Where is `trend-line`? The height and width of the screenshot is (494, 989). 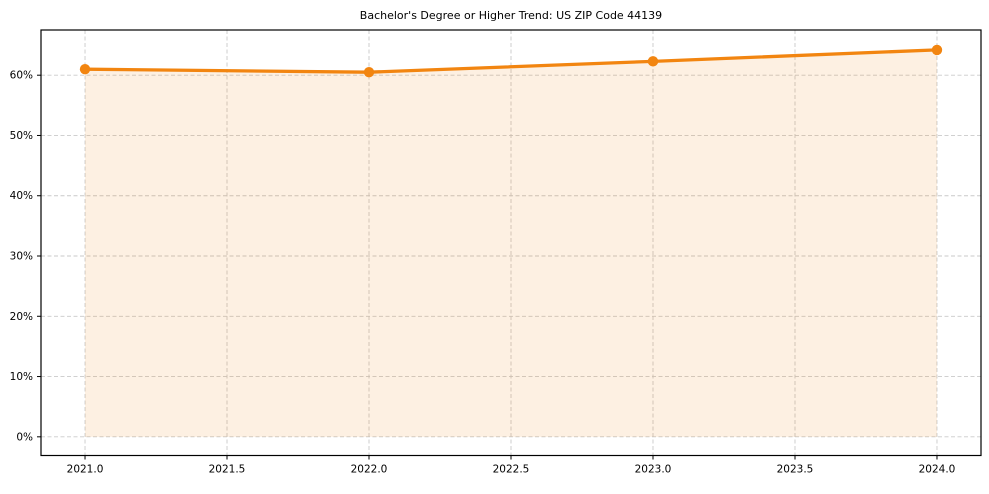 trend-line is located at coordinates (511, 61).